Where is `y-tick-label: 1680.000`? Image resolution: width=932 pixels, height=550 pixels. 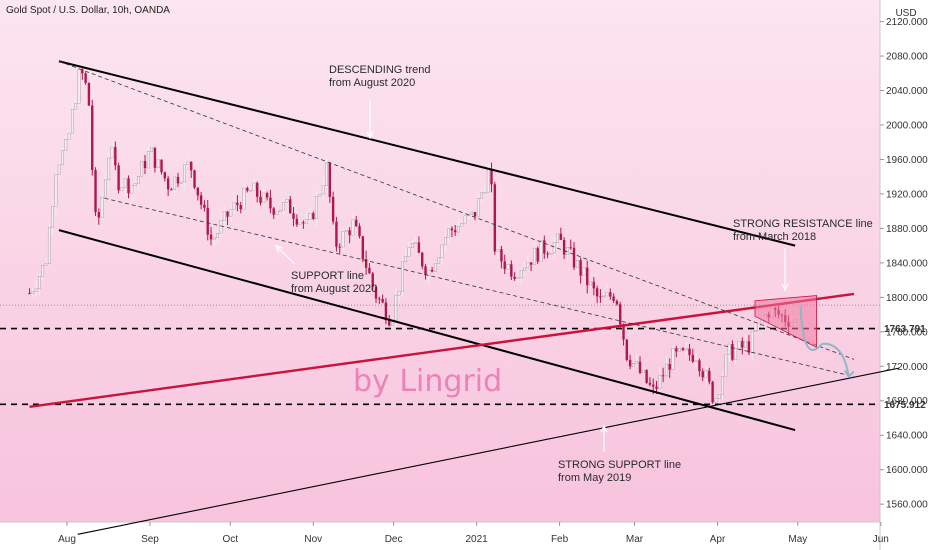 y-tick-label: 1680.000 is located at coordinates (907, 401).